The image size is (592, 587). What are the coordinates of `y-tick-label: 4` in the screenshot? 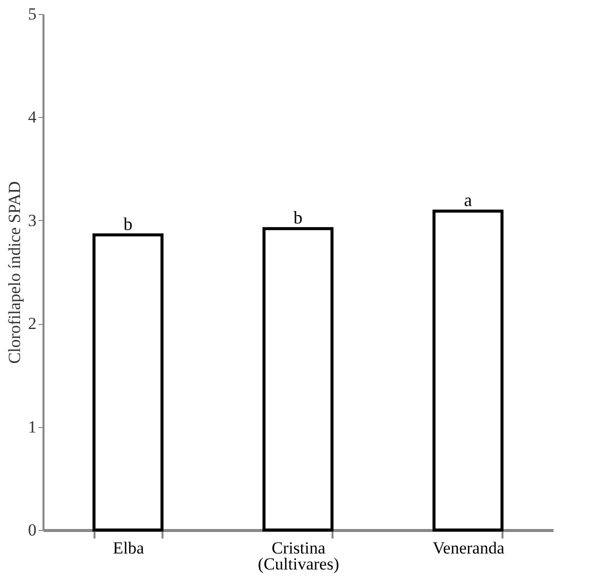 It's located at (32, 117).